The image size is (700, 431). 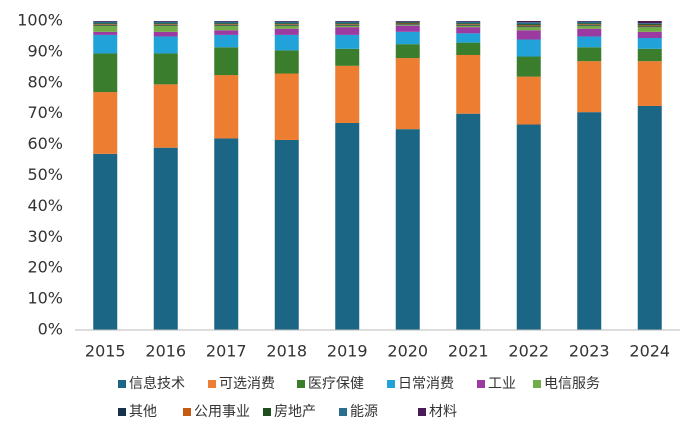 I want to click on x-tick-label: 2021, so click(x=468, y=351).